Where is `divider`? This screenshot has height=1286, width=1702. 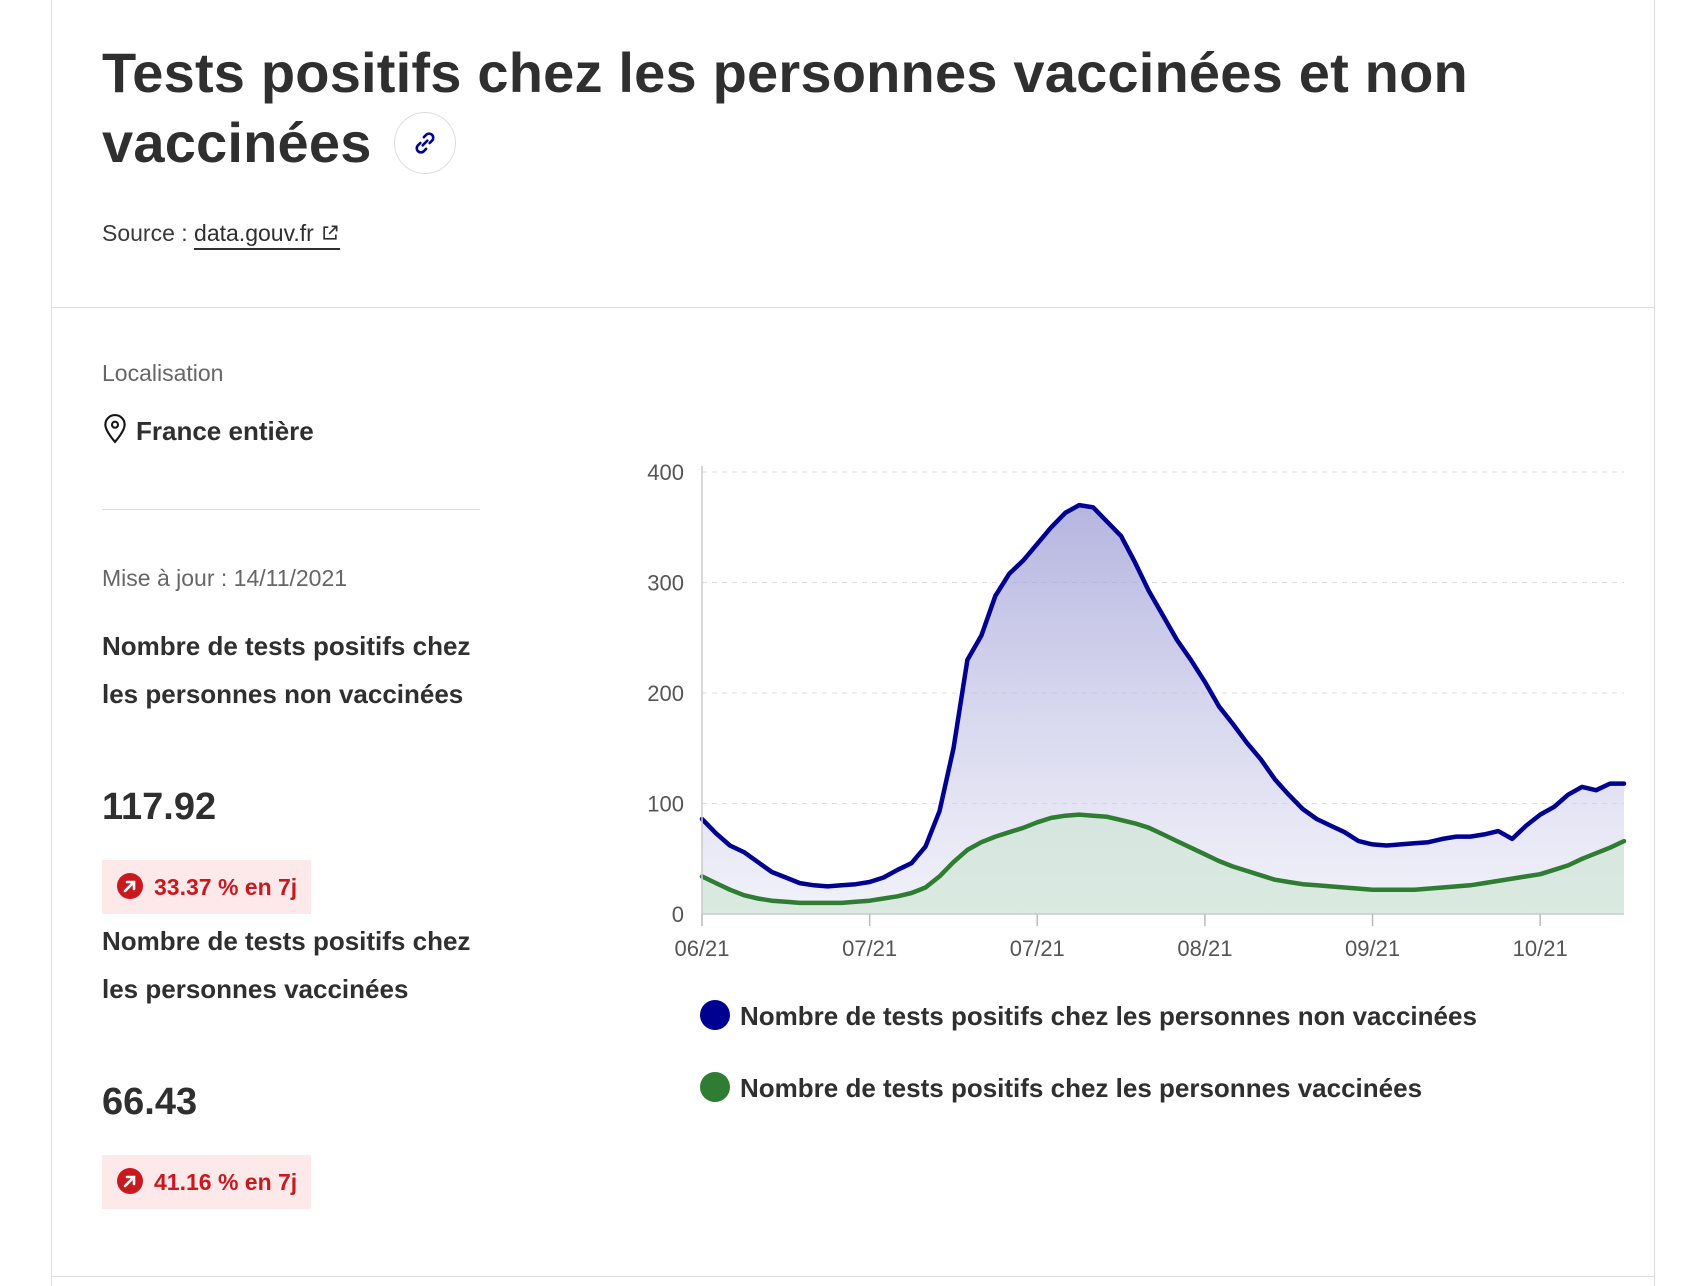
divider is located at coordinates (291, 509).